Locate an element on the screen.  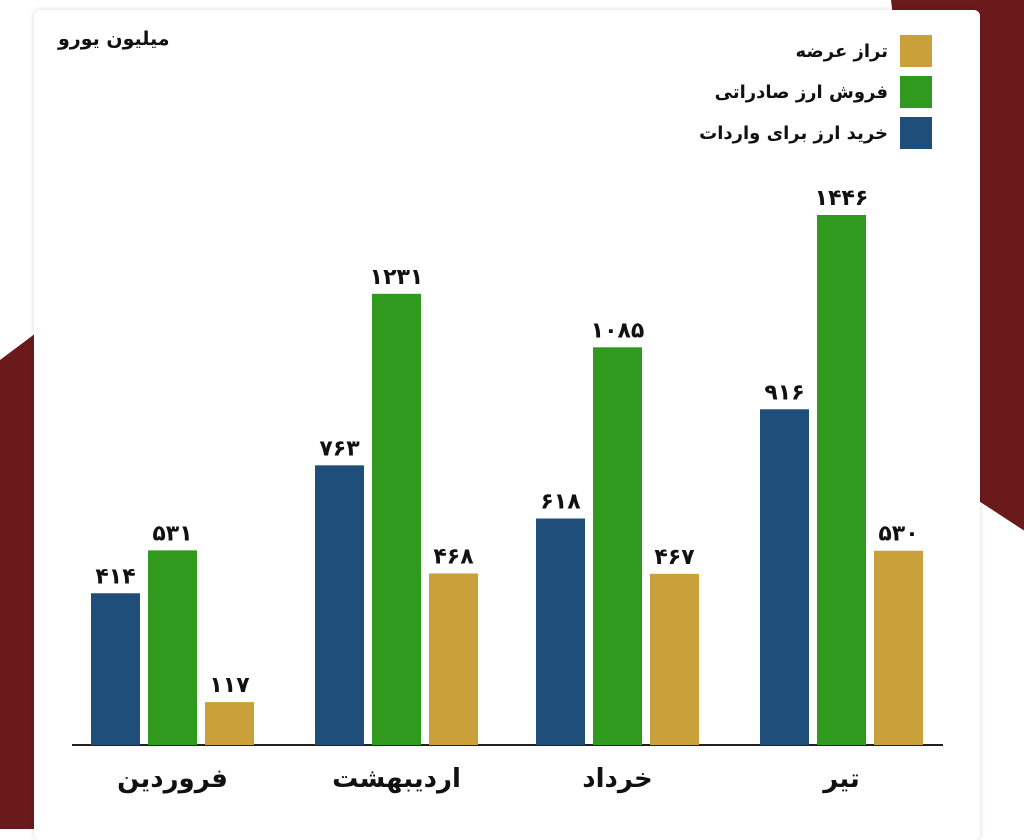
data-label-balance-2: ۴۶۷ is located at coordinates (674, 557).